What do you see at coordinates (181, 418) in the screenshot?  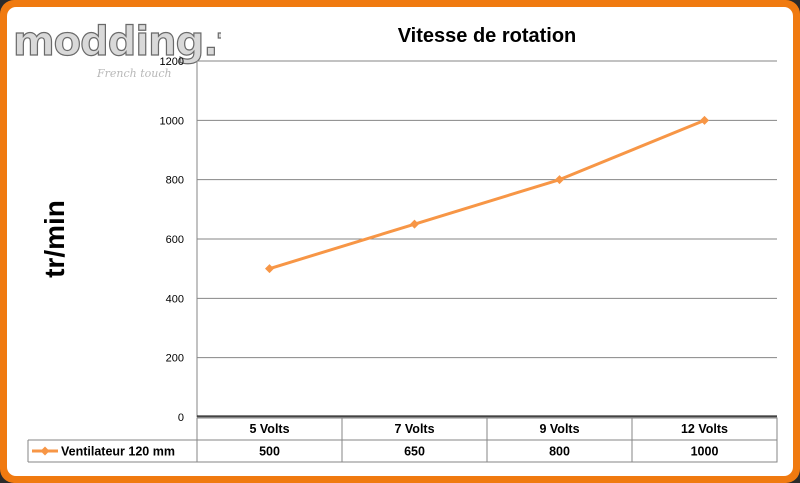 I see `y-tick-label: 0` at bounding box center [181, 418].